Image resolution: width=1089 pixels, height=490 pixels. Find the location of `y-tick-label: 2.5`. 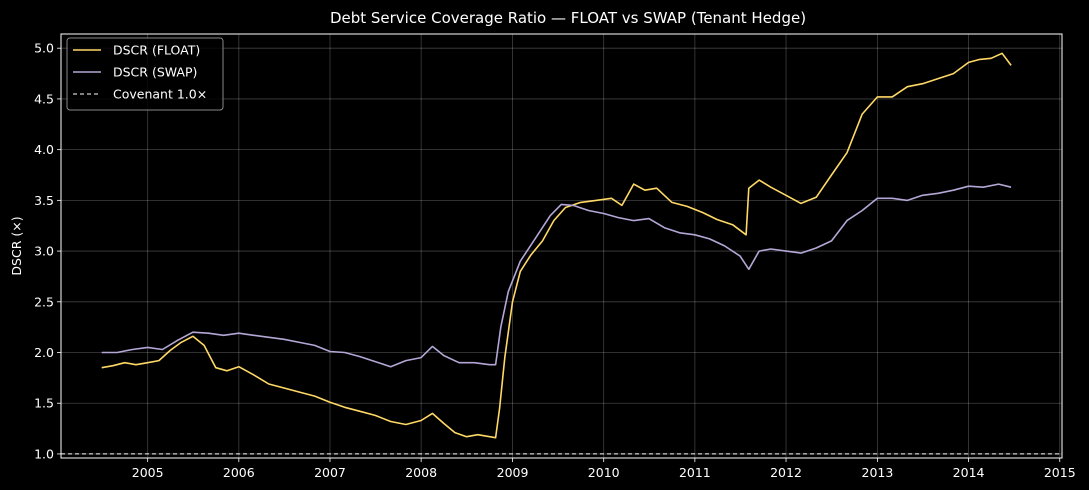

y-tick-label: 2.5 is located at coordinates (44, 301).